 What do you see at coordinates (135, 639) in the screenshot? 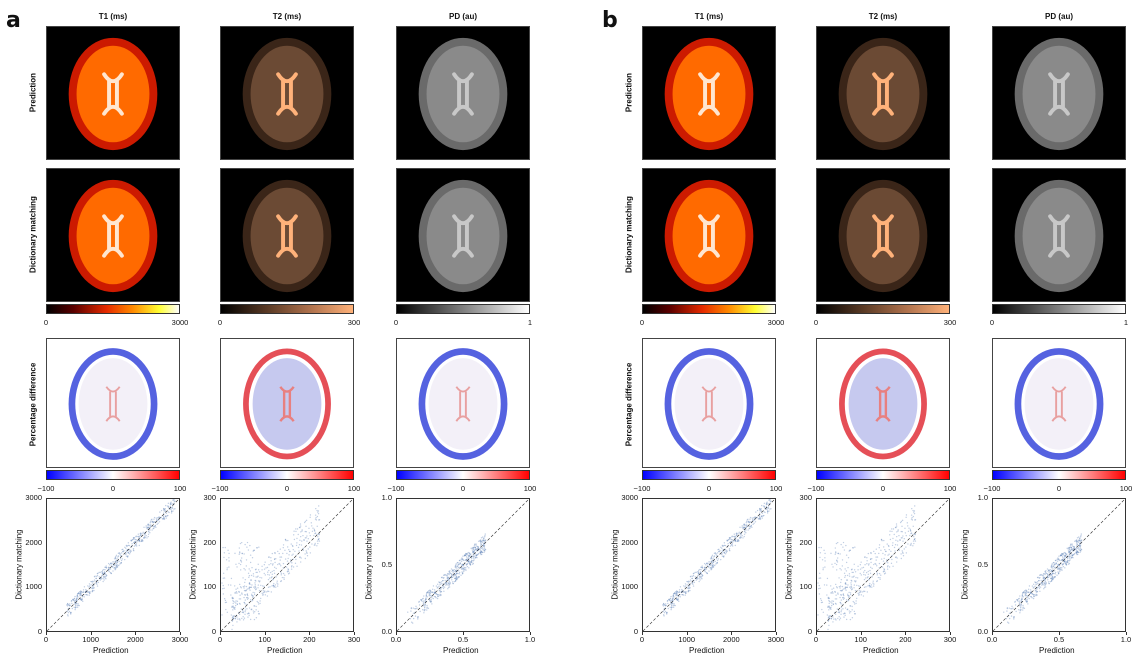
I see `x-tick-label: 2000` at bounding box center [135, 639].